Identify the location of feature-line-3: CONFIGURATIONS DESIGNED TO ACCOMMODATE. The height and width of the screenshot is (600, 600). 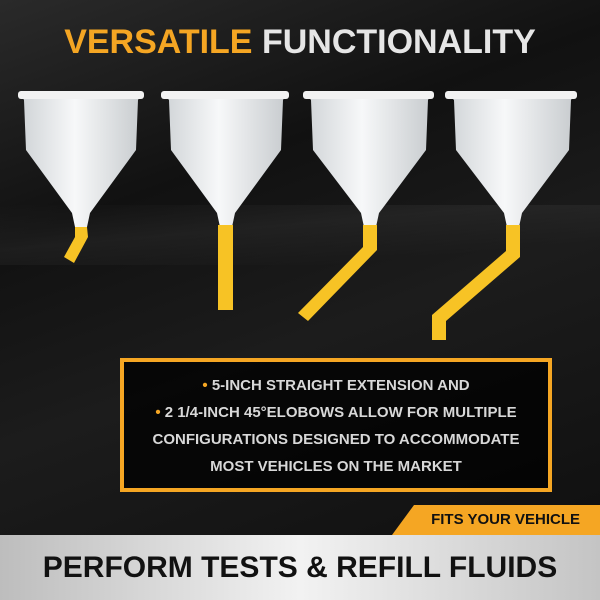
(336, 439).